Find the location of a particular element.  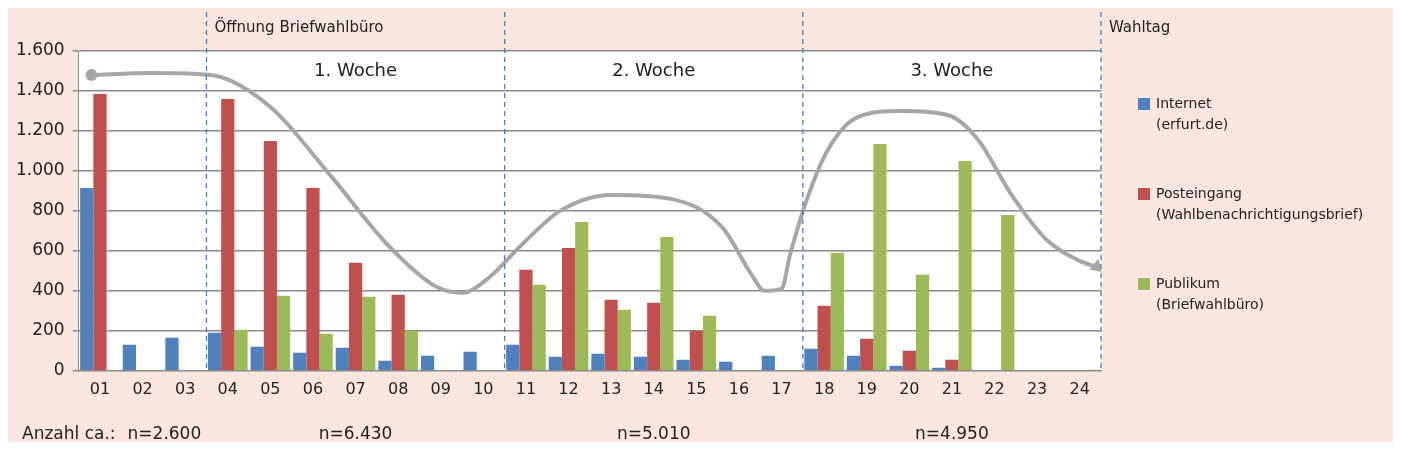

text: n=6.430 is located at coordinates (355, 433).